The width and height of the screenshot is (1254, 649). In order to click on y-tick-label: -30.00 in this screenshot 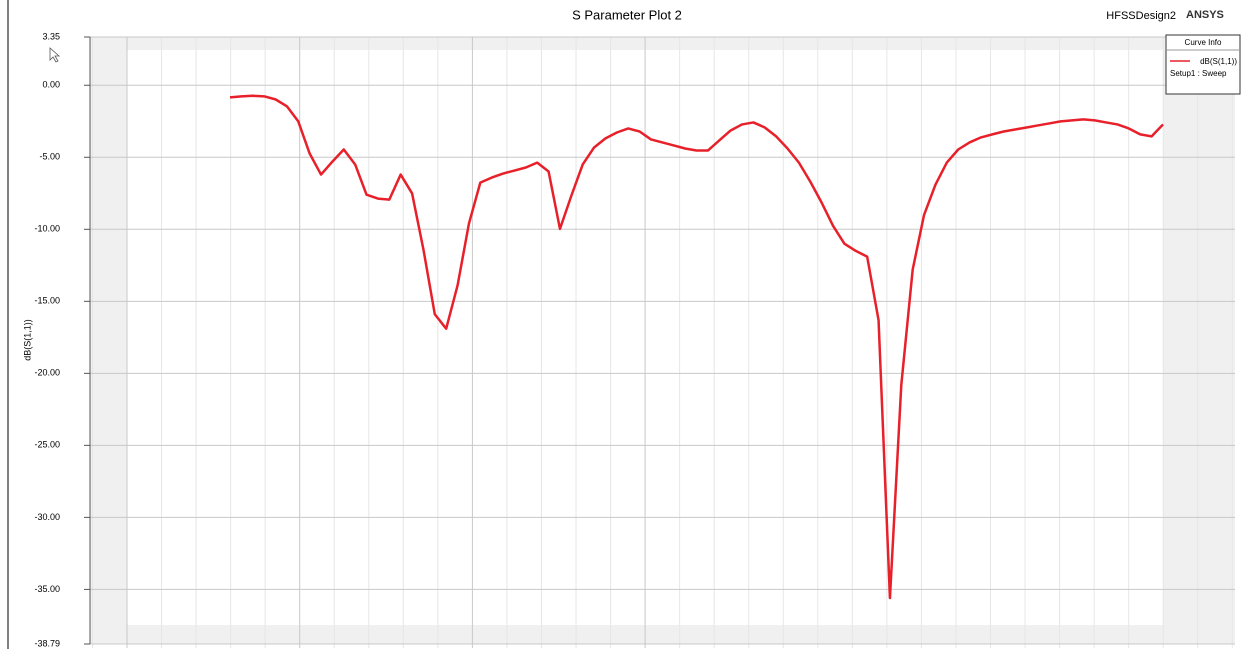, I will do `click(47, 517)`.